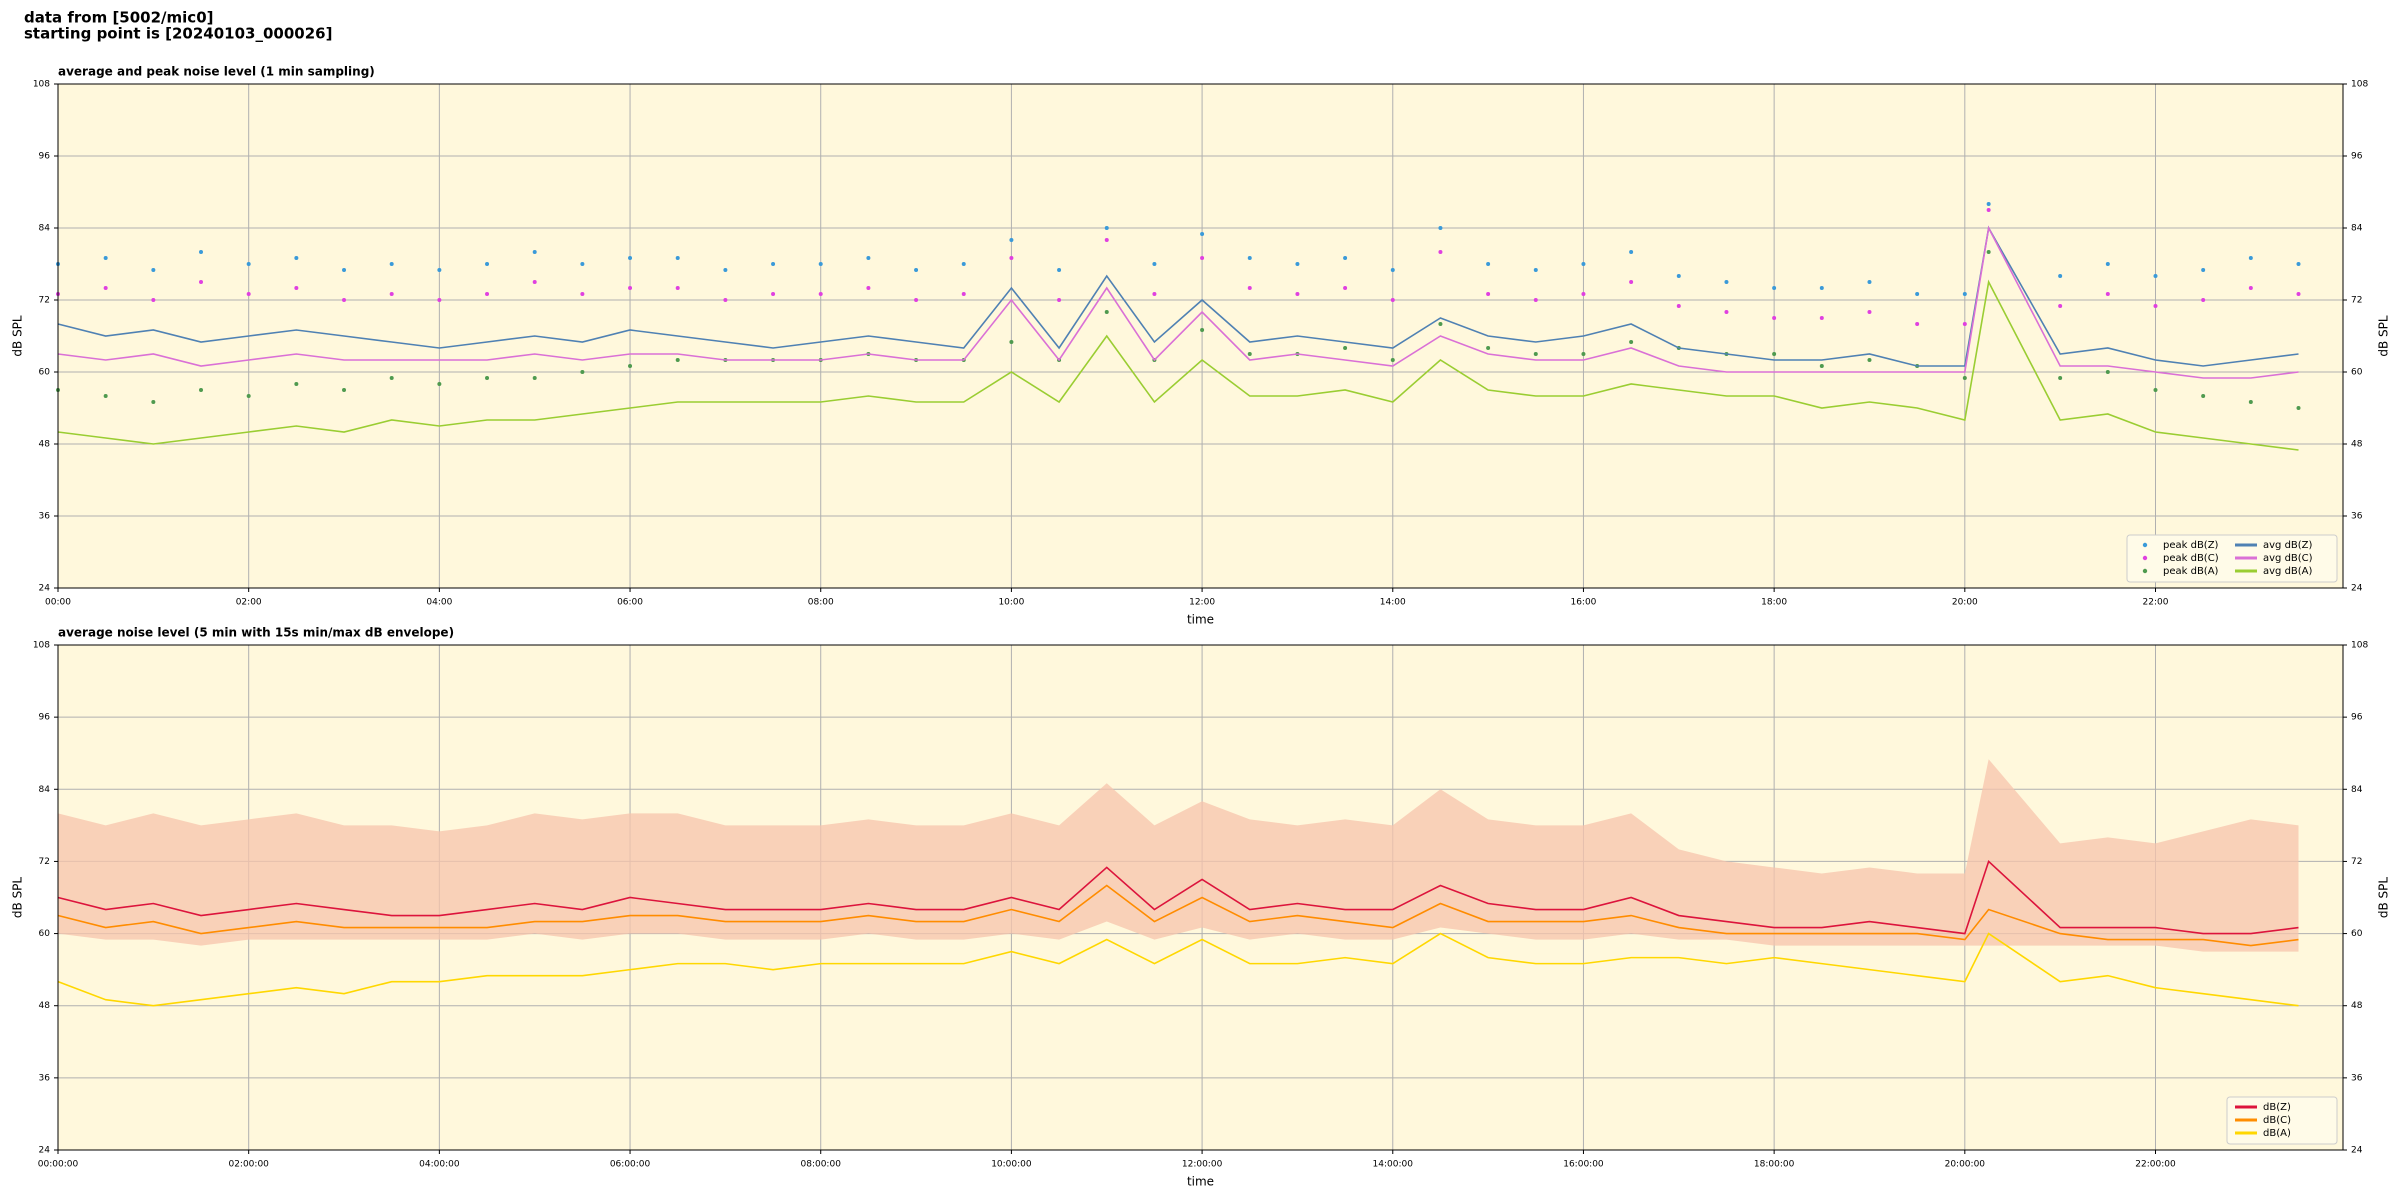 The image size is (2400, 1200). What do you see at coordinates (2357, 589) in the screenshot?
I see `y2-tick-label: 24` at bounding box center [2357, 589].